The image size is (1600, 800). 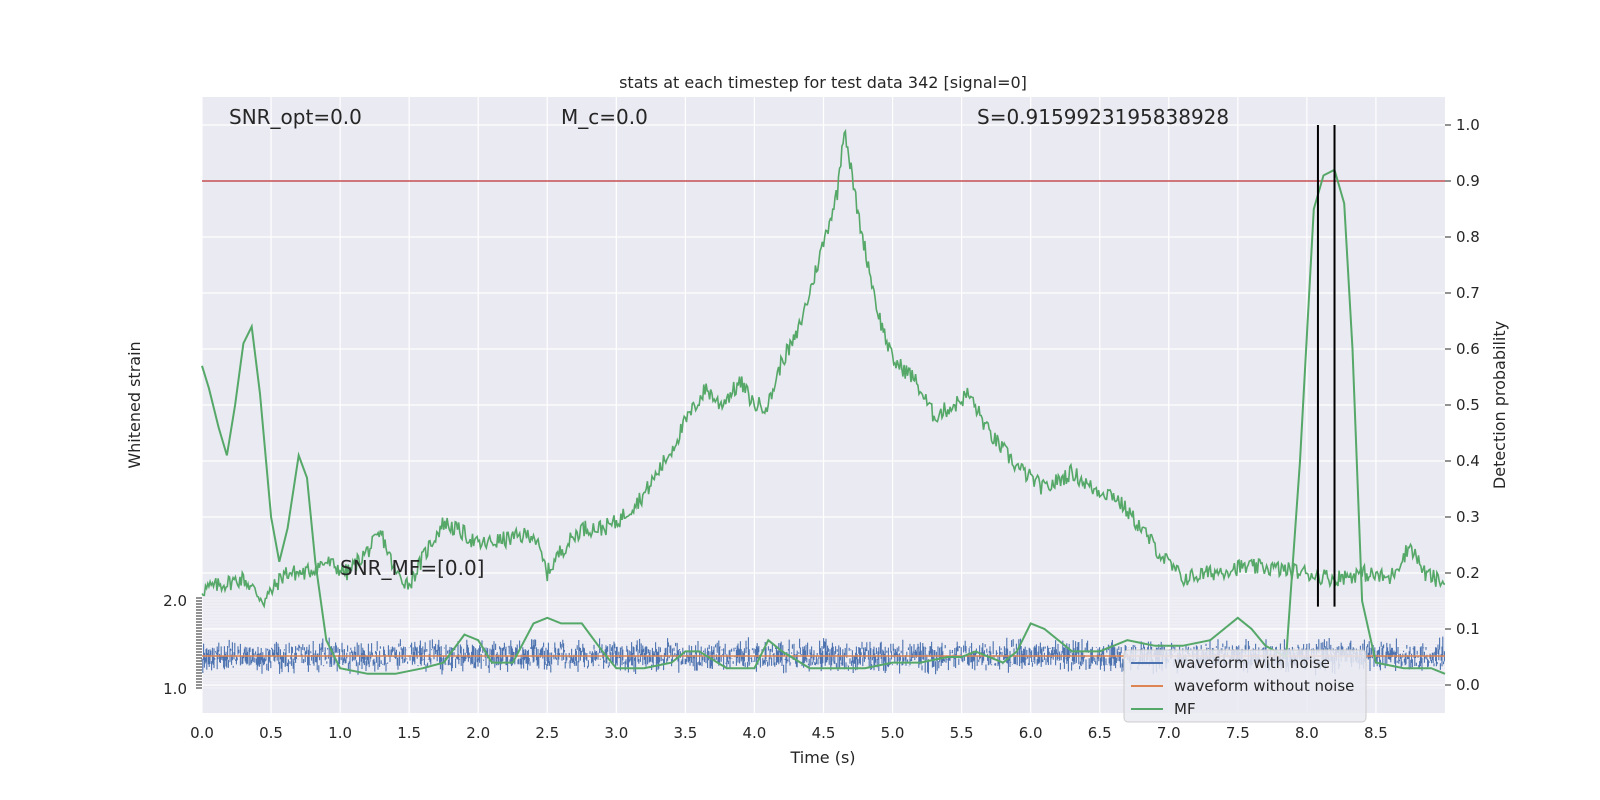 I want to click on left-axis-label: Whitened strain, so click(x=134, y=404).